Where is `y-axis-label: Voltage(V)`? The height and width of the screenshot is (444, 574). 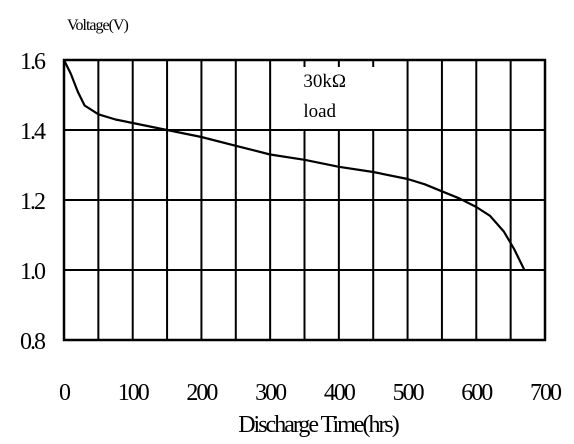
y-axis-label: Voltage(V) is located at coordinates (97, 25).